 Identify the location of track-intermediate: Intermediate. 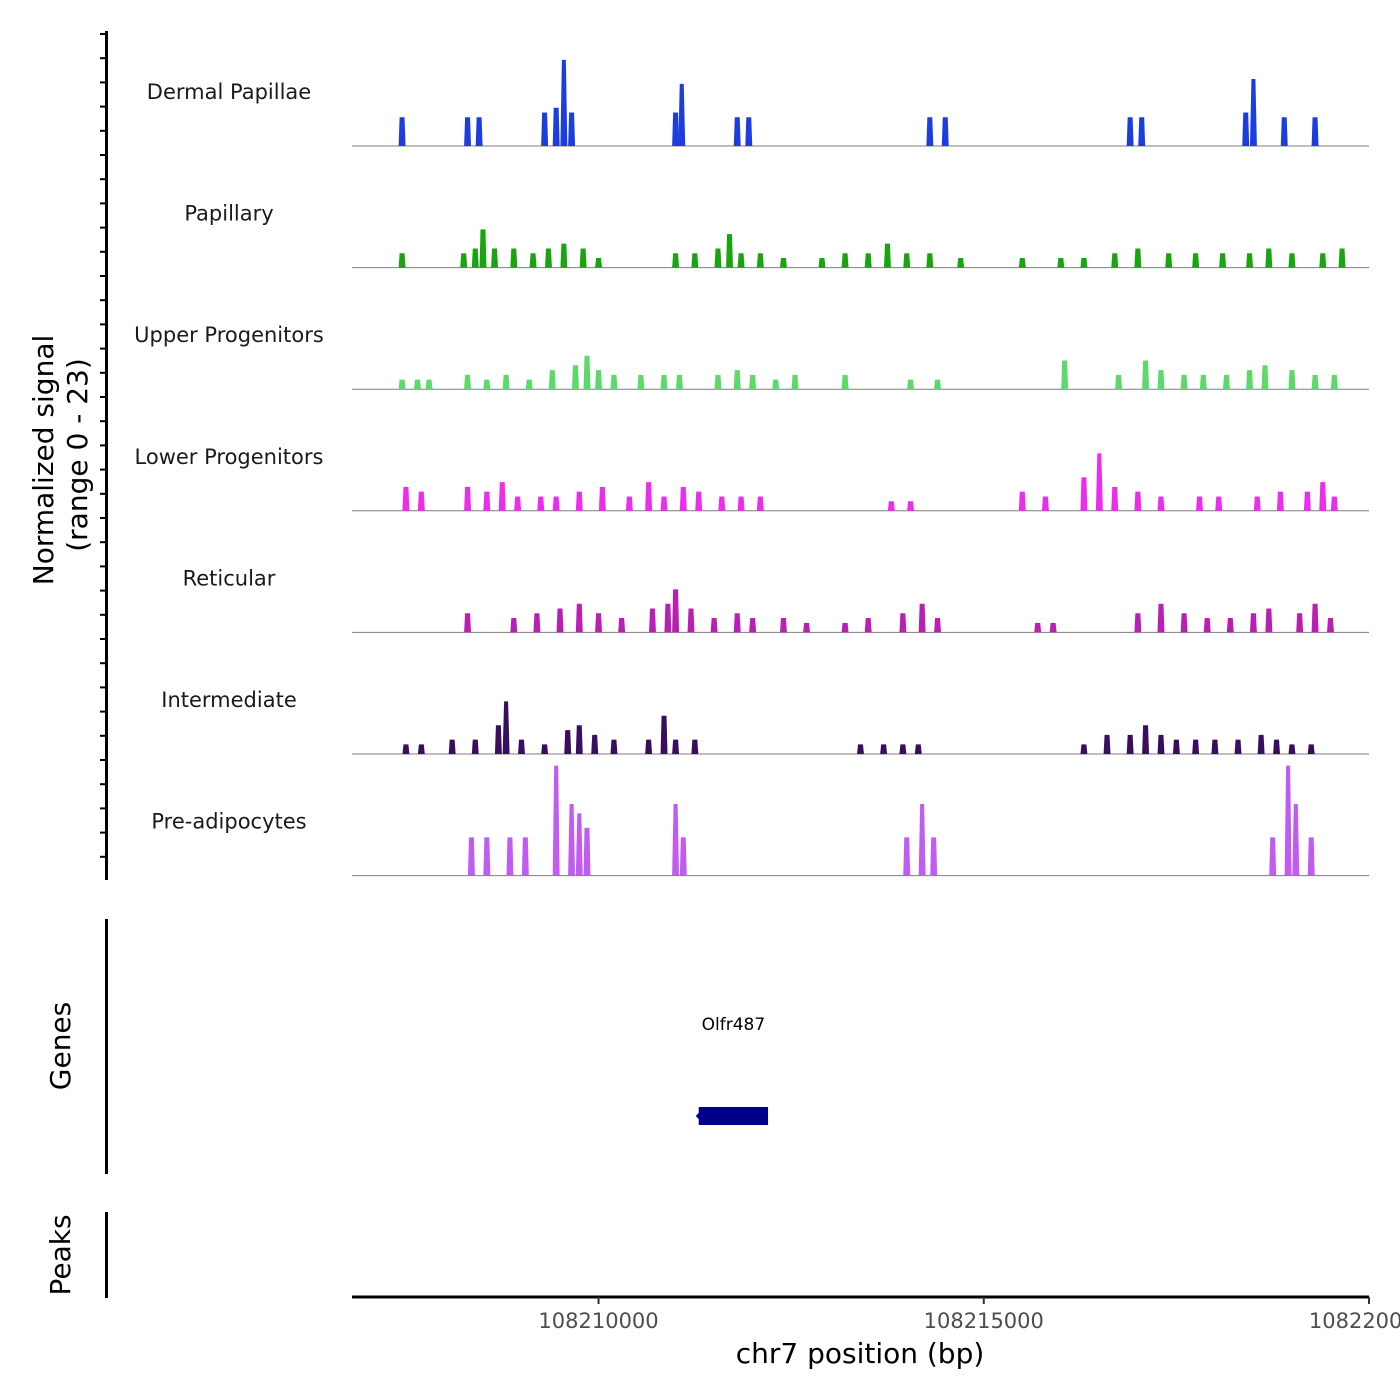
(765, 721).